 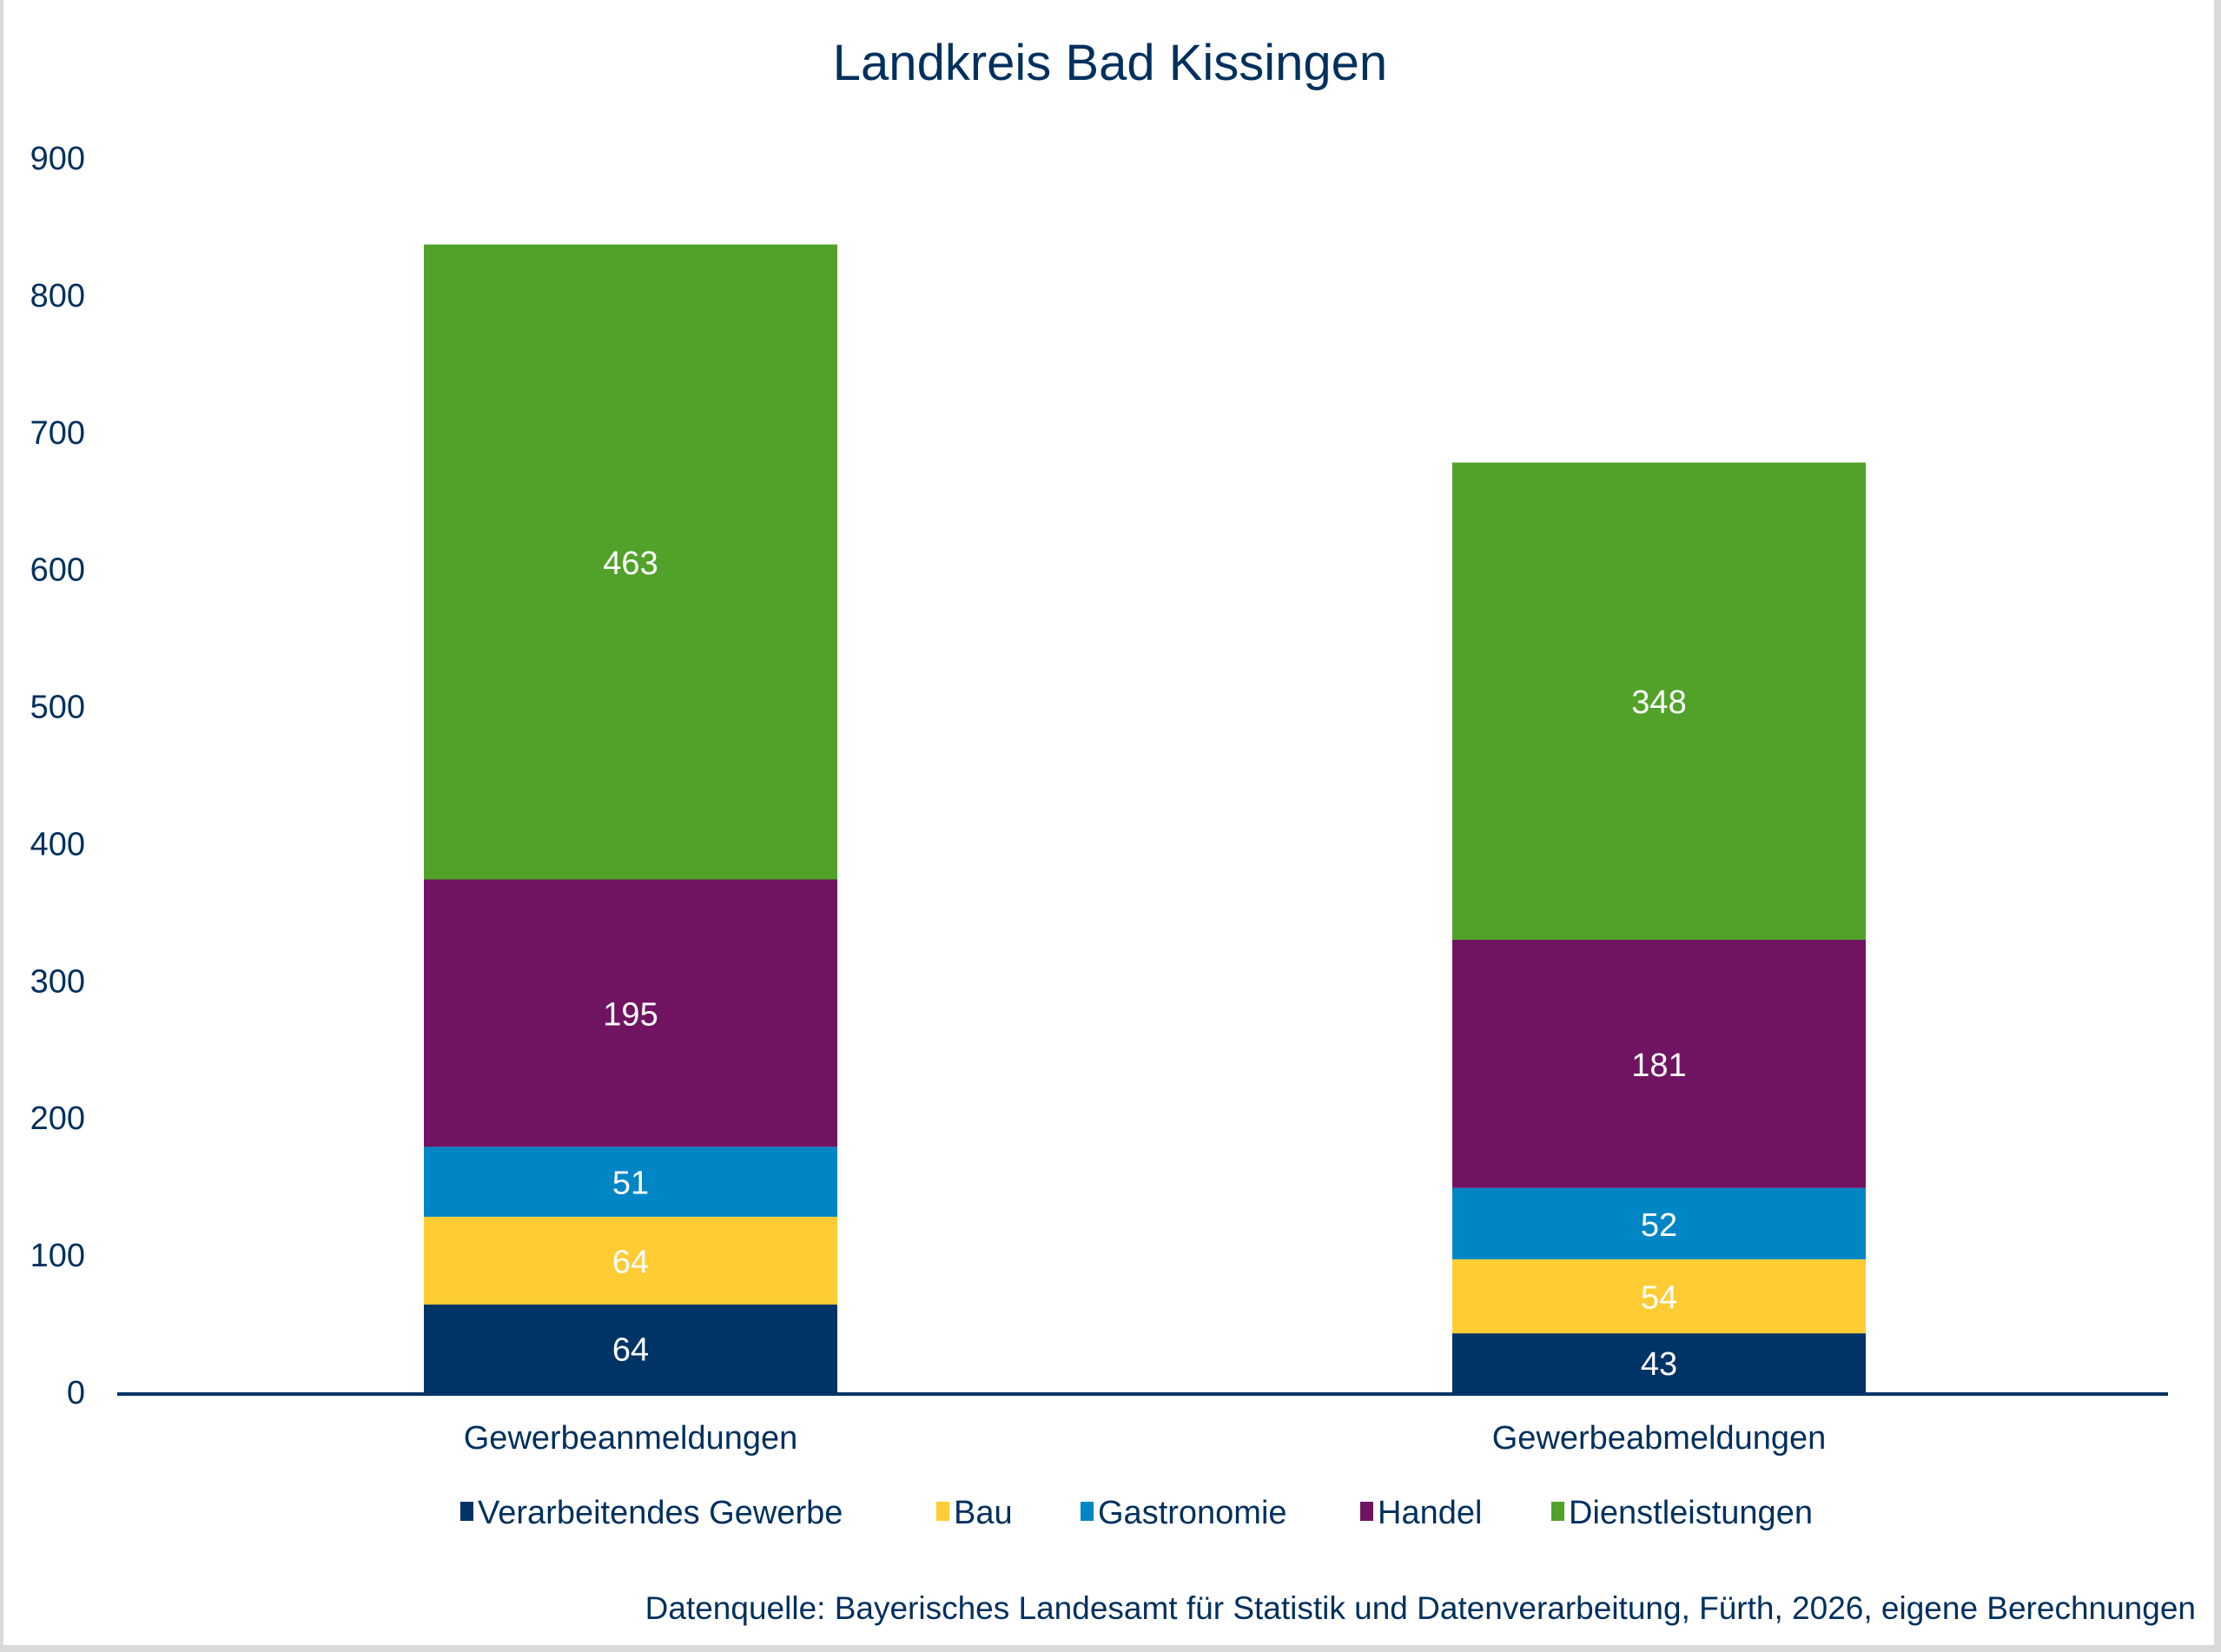 I want to click on data-label: 43, so click(x=1659, y=1364).